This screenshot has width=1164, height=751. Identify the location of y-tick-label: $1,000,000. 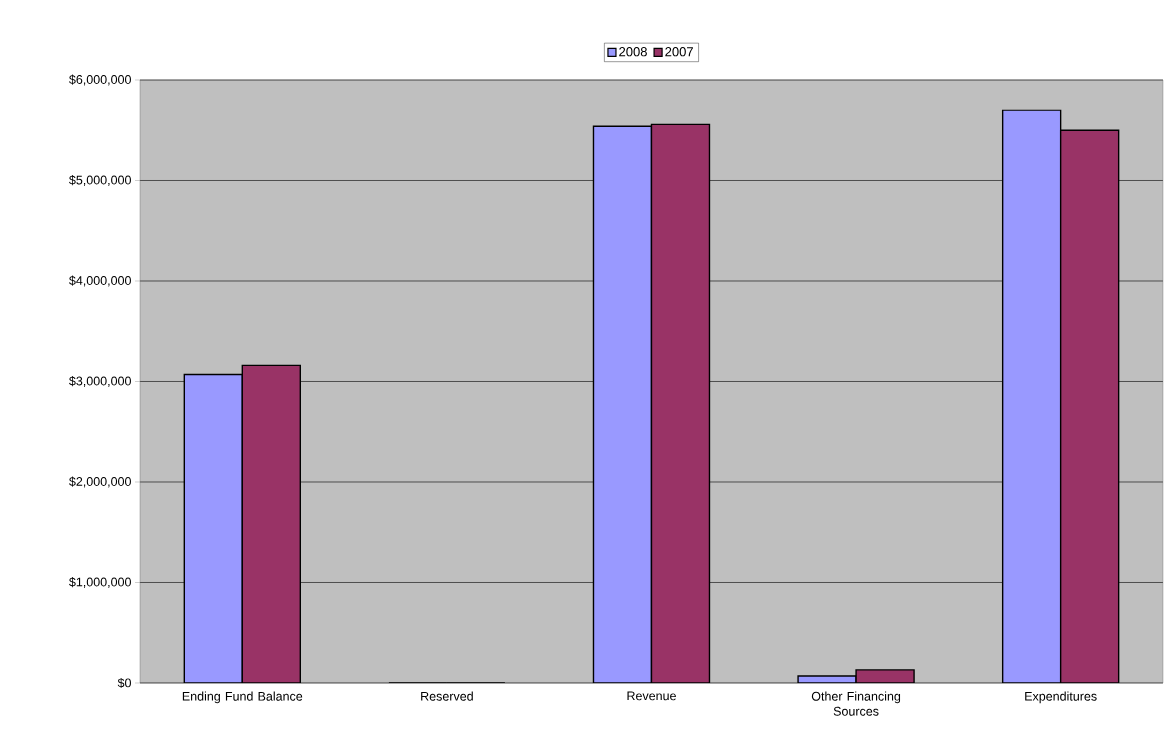
(100, 582).